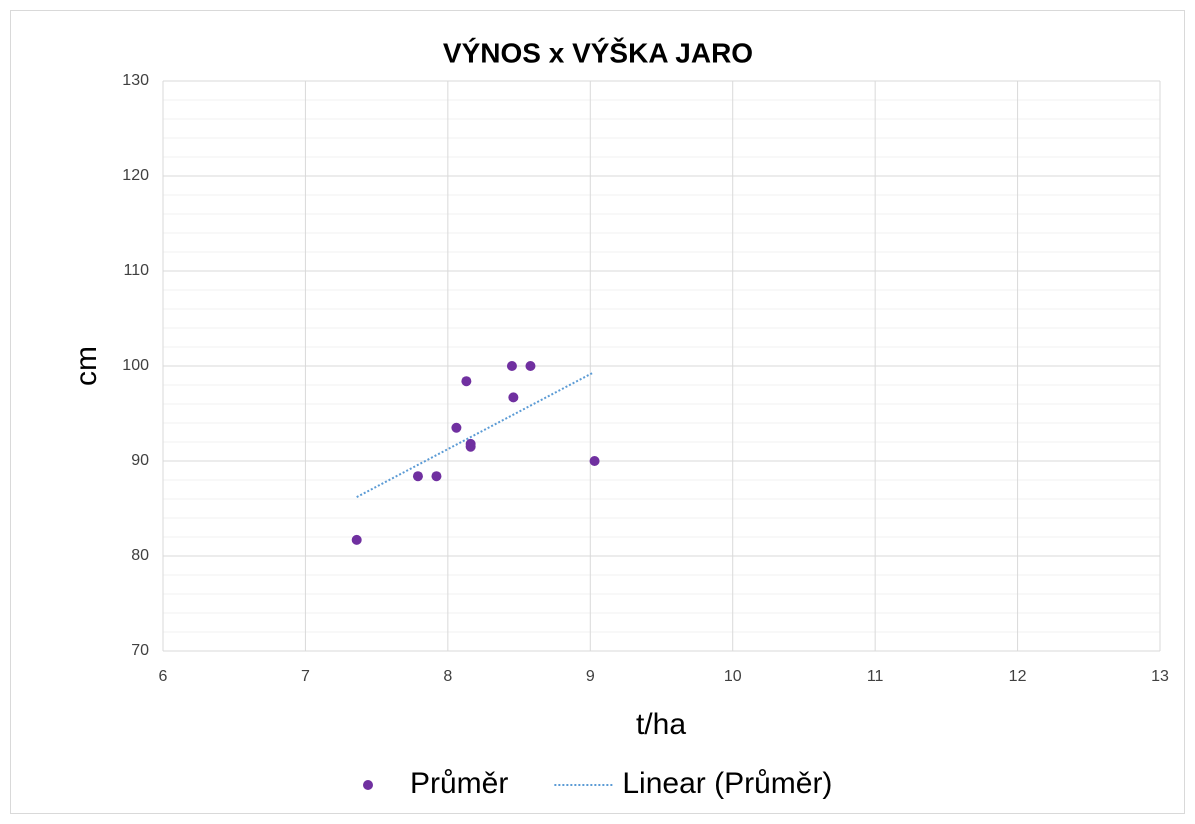 This screenshot has height=824, width=1195. Describe the element at coordinates (140, 650) in the screenshot. I see `y-tick-label: 70` at that location.